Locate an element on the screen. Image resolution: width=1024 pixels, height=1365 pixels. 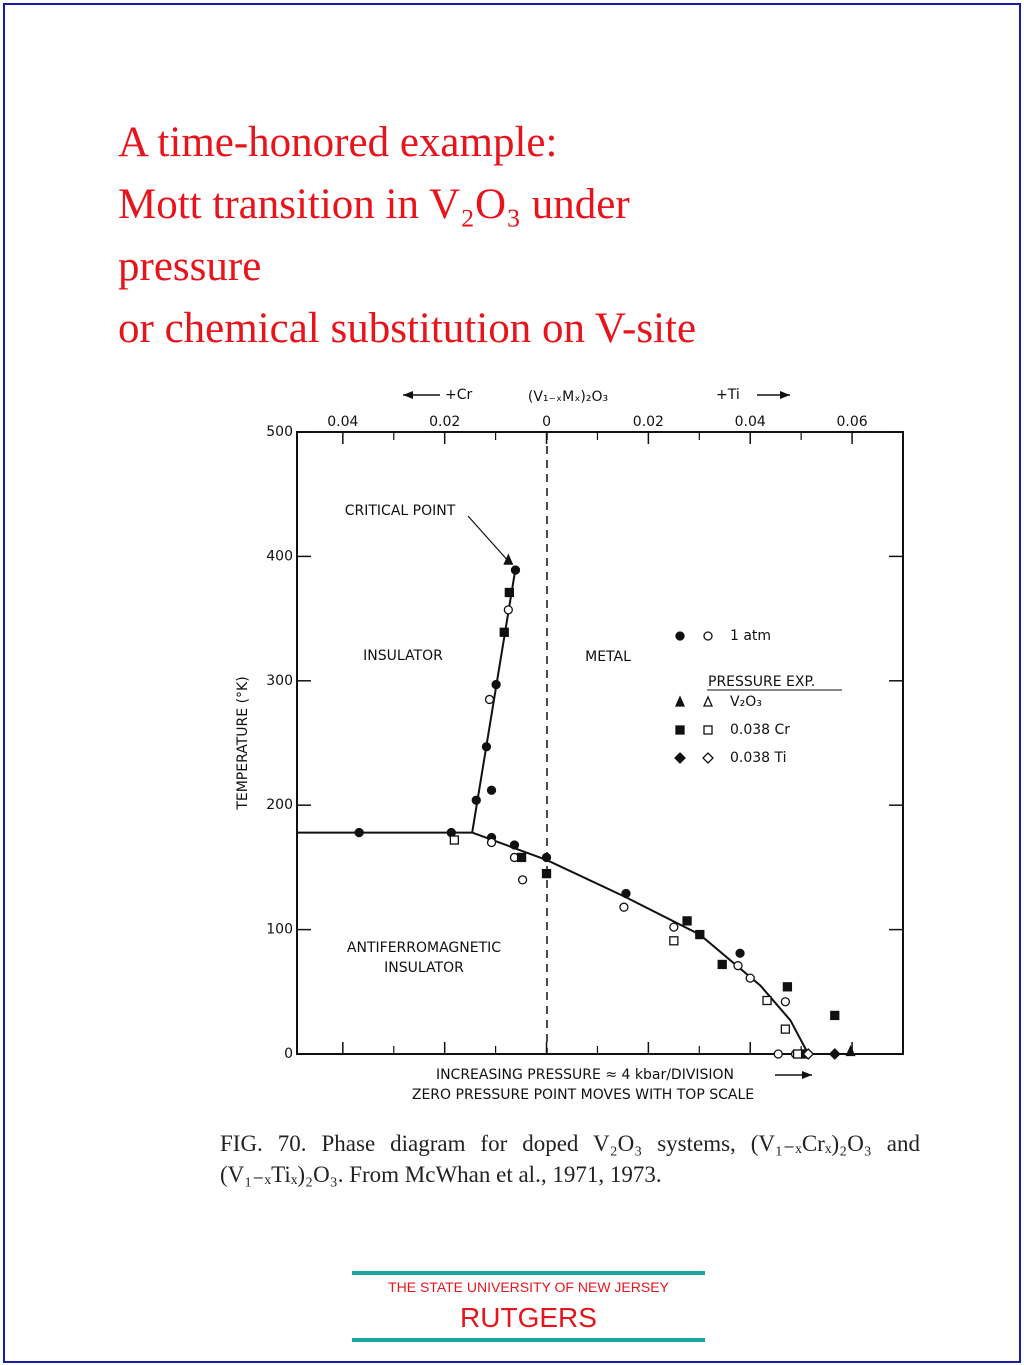
annotation: METAL is located at coordinates (608, 657).